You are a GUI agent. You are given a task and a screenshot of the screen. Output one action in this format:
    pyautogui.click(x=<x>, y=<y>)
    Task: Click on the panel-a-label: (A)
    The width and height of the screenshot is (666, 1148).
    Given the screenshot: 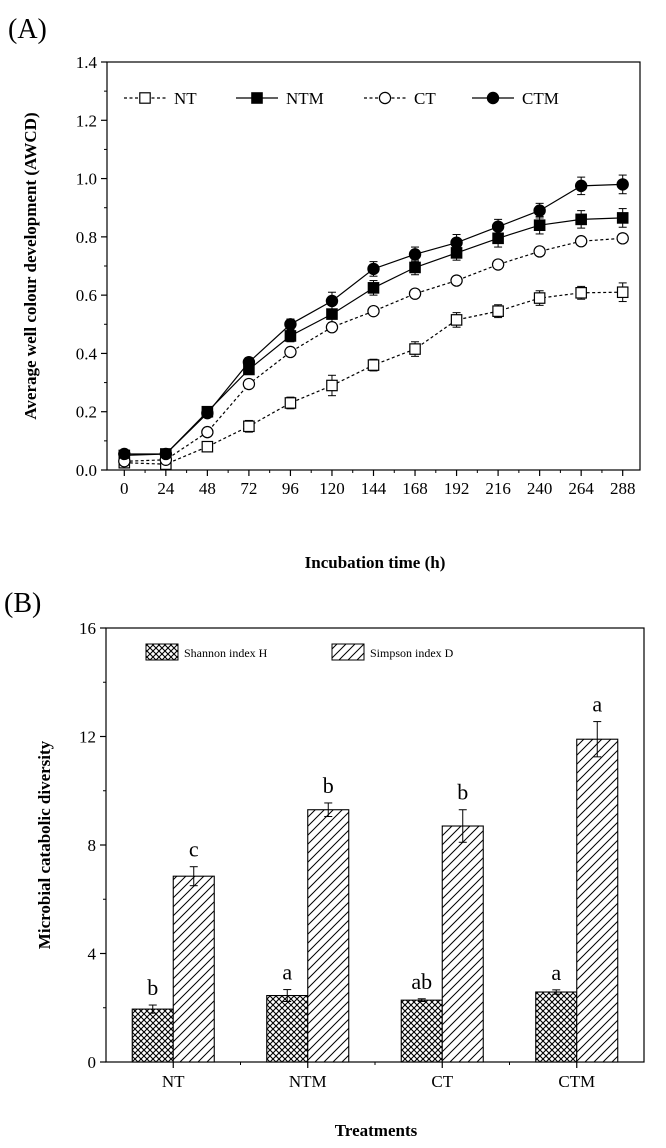 What is the action you would take?
    pyautogui.click(x=27, y=29)
    